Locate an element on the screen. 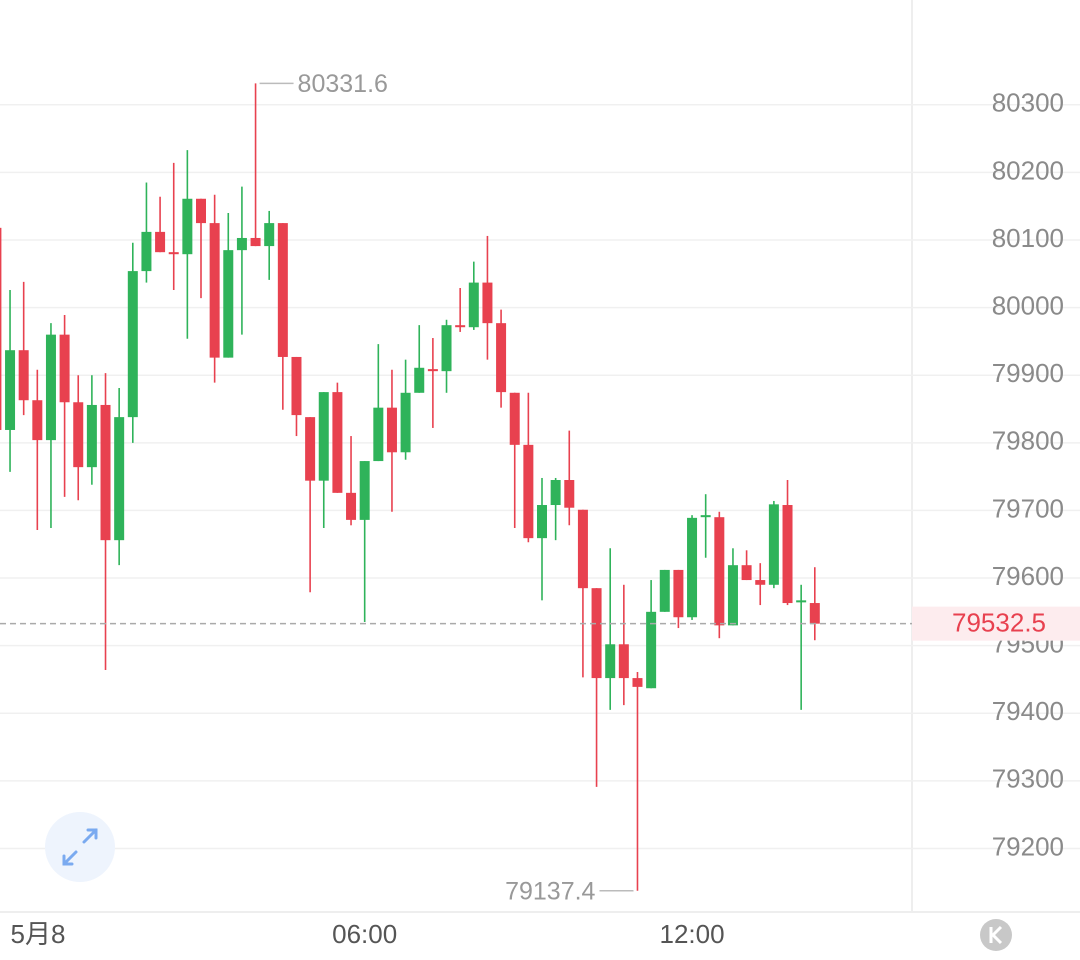 The height and width of the screenshot is (960, 1080). expand-button is located at coordinates (80, 847).